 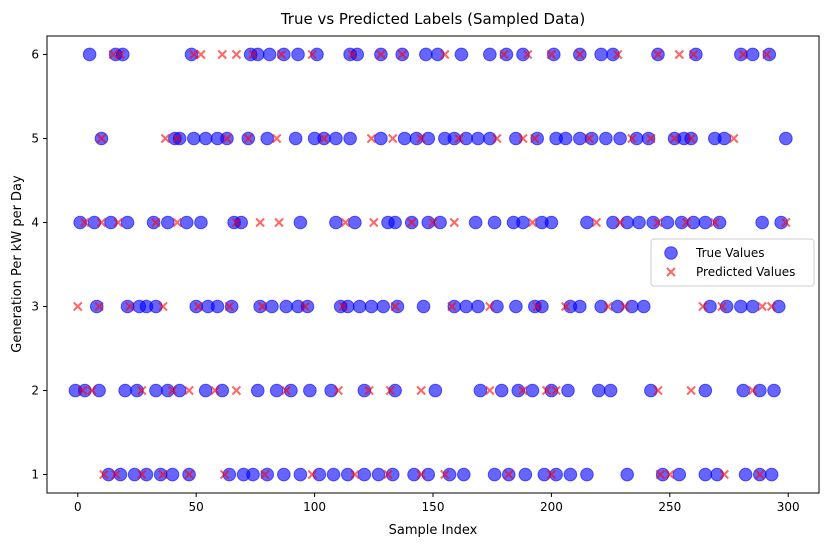 I want to click on y-tick-label: 4, so click(x=35, y=222).